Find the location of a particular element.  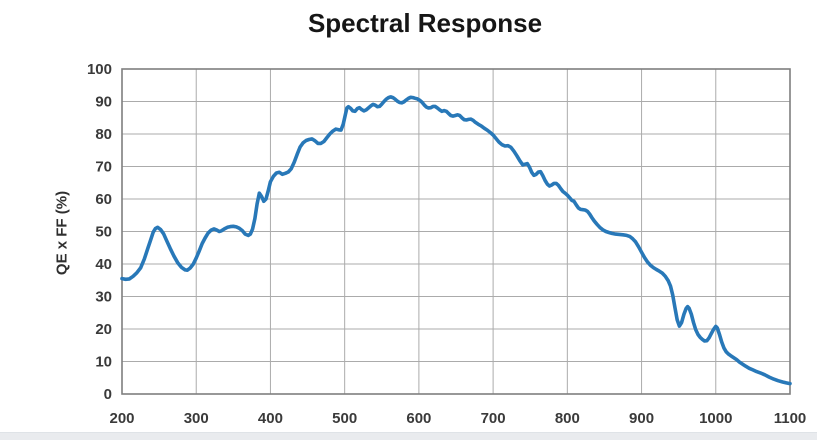

y-tick-label-20: 20 is located at coordinates (103, 329).